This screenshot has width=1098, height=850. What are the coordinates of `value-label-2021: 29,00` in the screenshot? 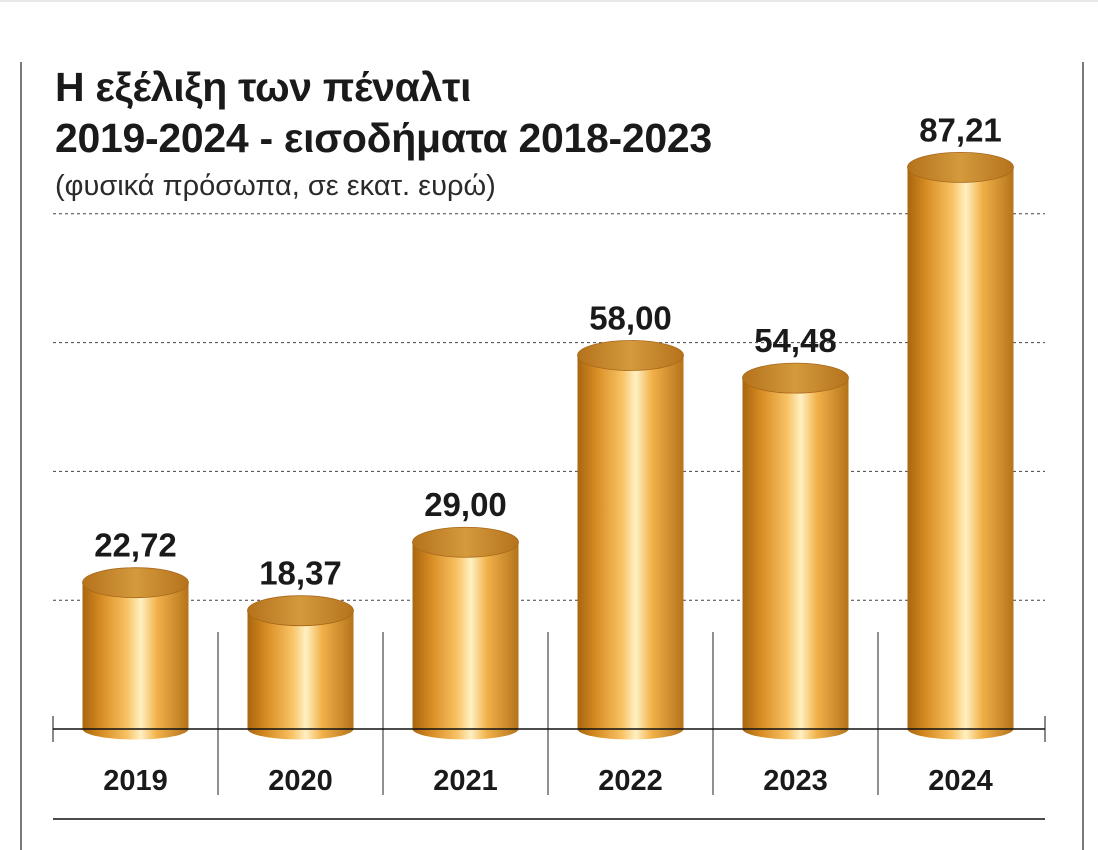 It's located at (465, 504).